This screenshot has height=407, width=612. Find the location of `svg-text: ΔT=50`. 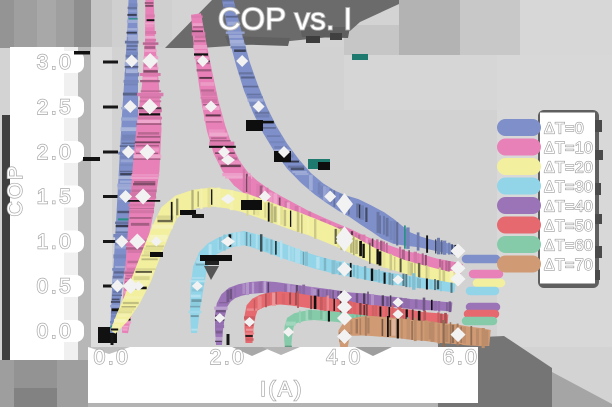

svg-text: ΔT=50 is located at coordinates (568, 226).